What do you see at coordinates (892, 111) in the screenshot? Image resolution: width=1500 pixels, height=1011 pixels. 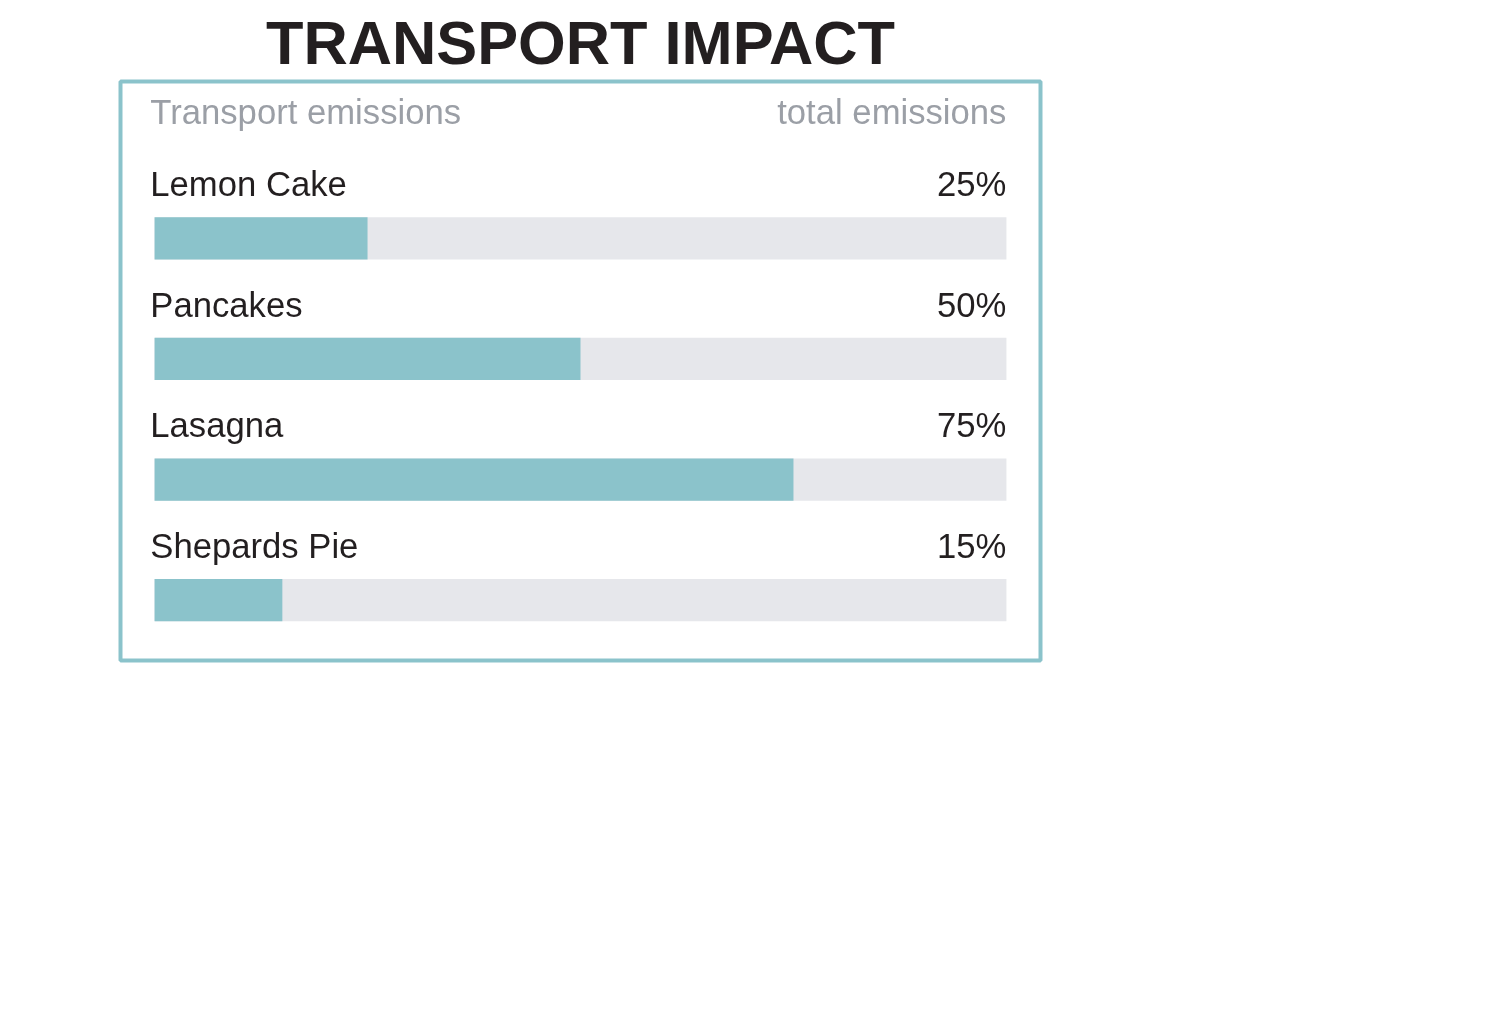 I see `annotation: total emissions` at bounding box center [892, 111].